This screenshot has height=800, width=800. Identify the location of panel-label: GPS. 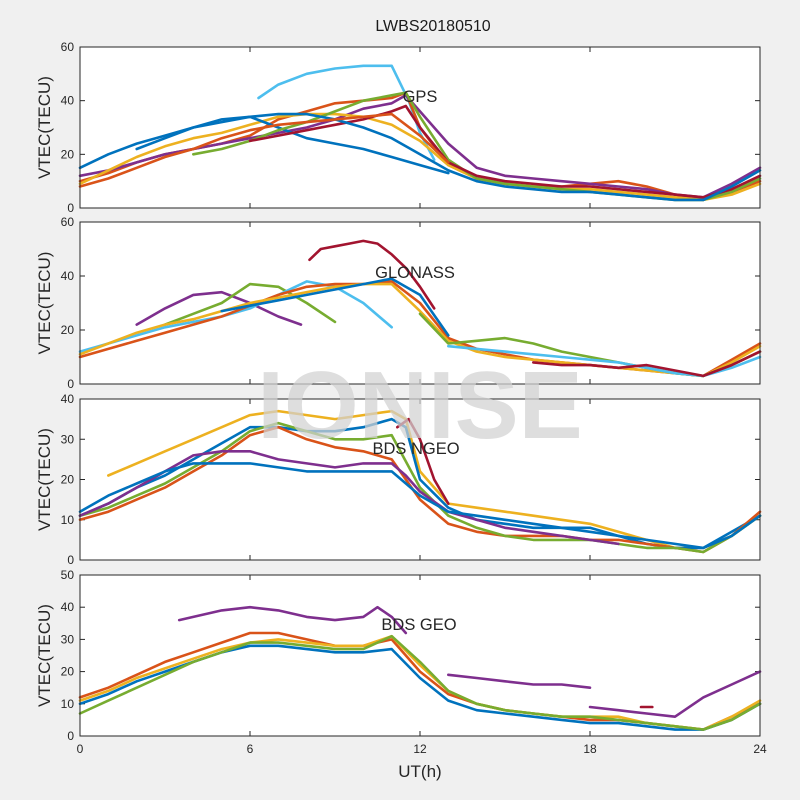
(420, 97).